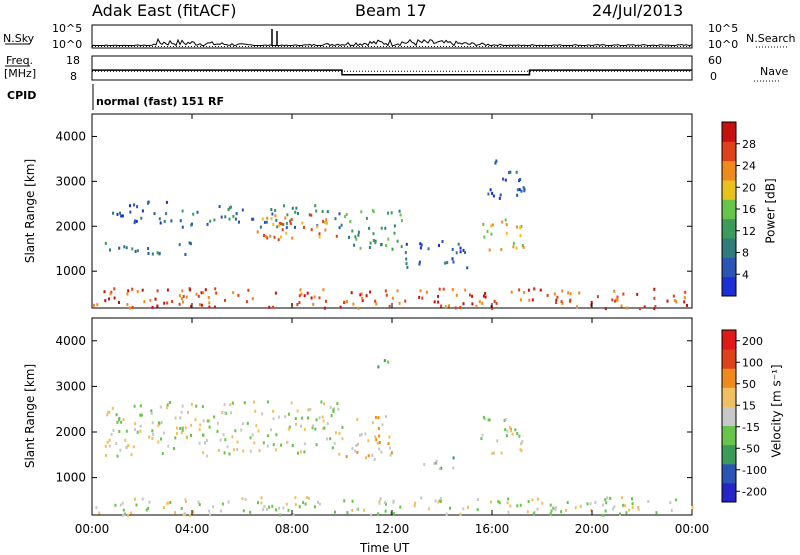  Describe the element at coordinates (19, 38) in the screenshot. I see `nsky-label: N.Sky` at that location.